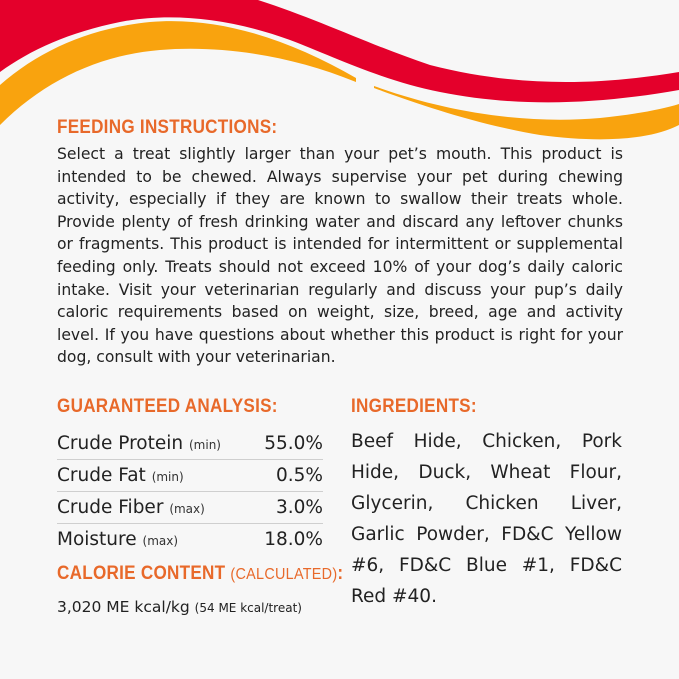 This screenshot has height=679, width=679. Describe the element at coordinates (414, 406) in the screenshot. I see `ingredients-heading: INGREDIENTS:` at that location.